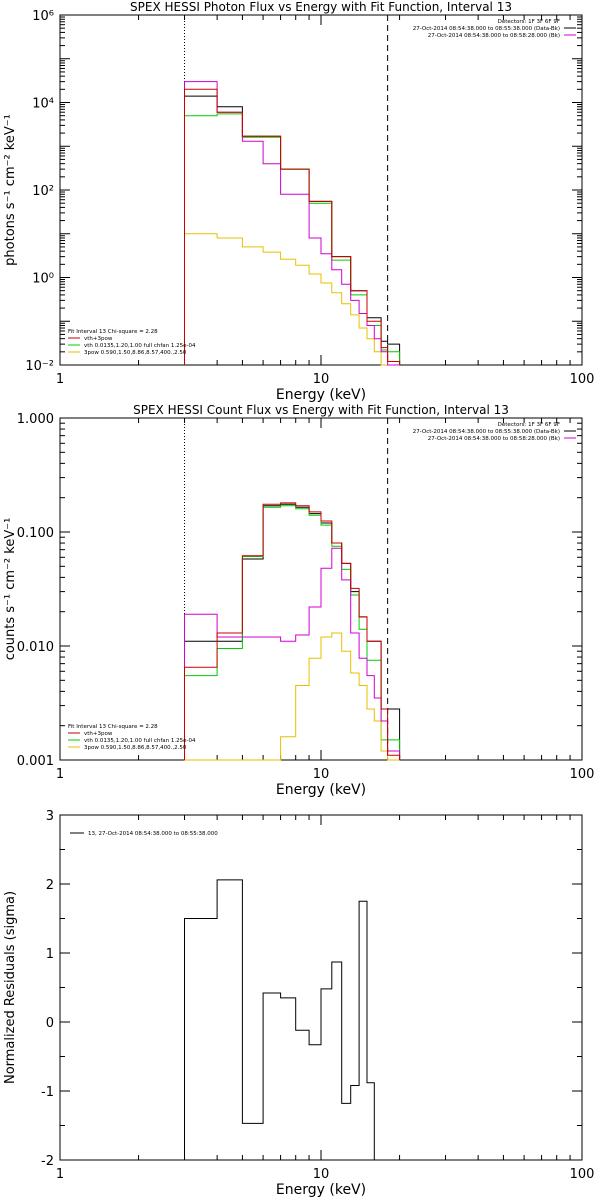  I want to click on y-axis-label: counts s⁻¹ cm⁻² keV⁻¹, so click(10, 589).